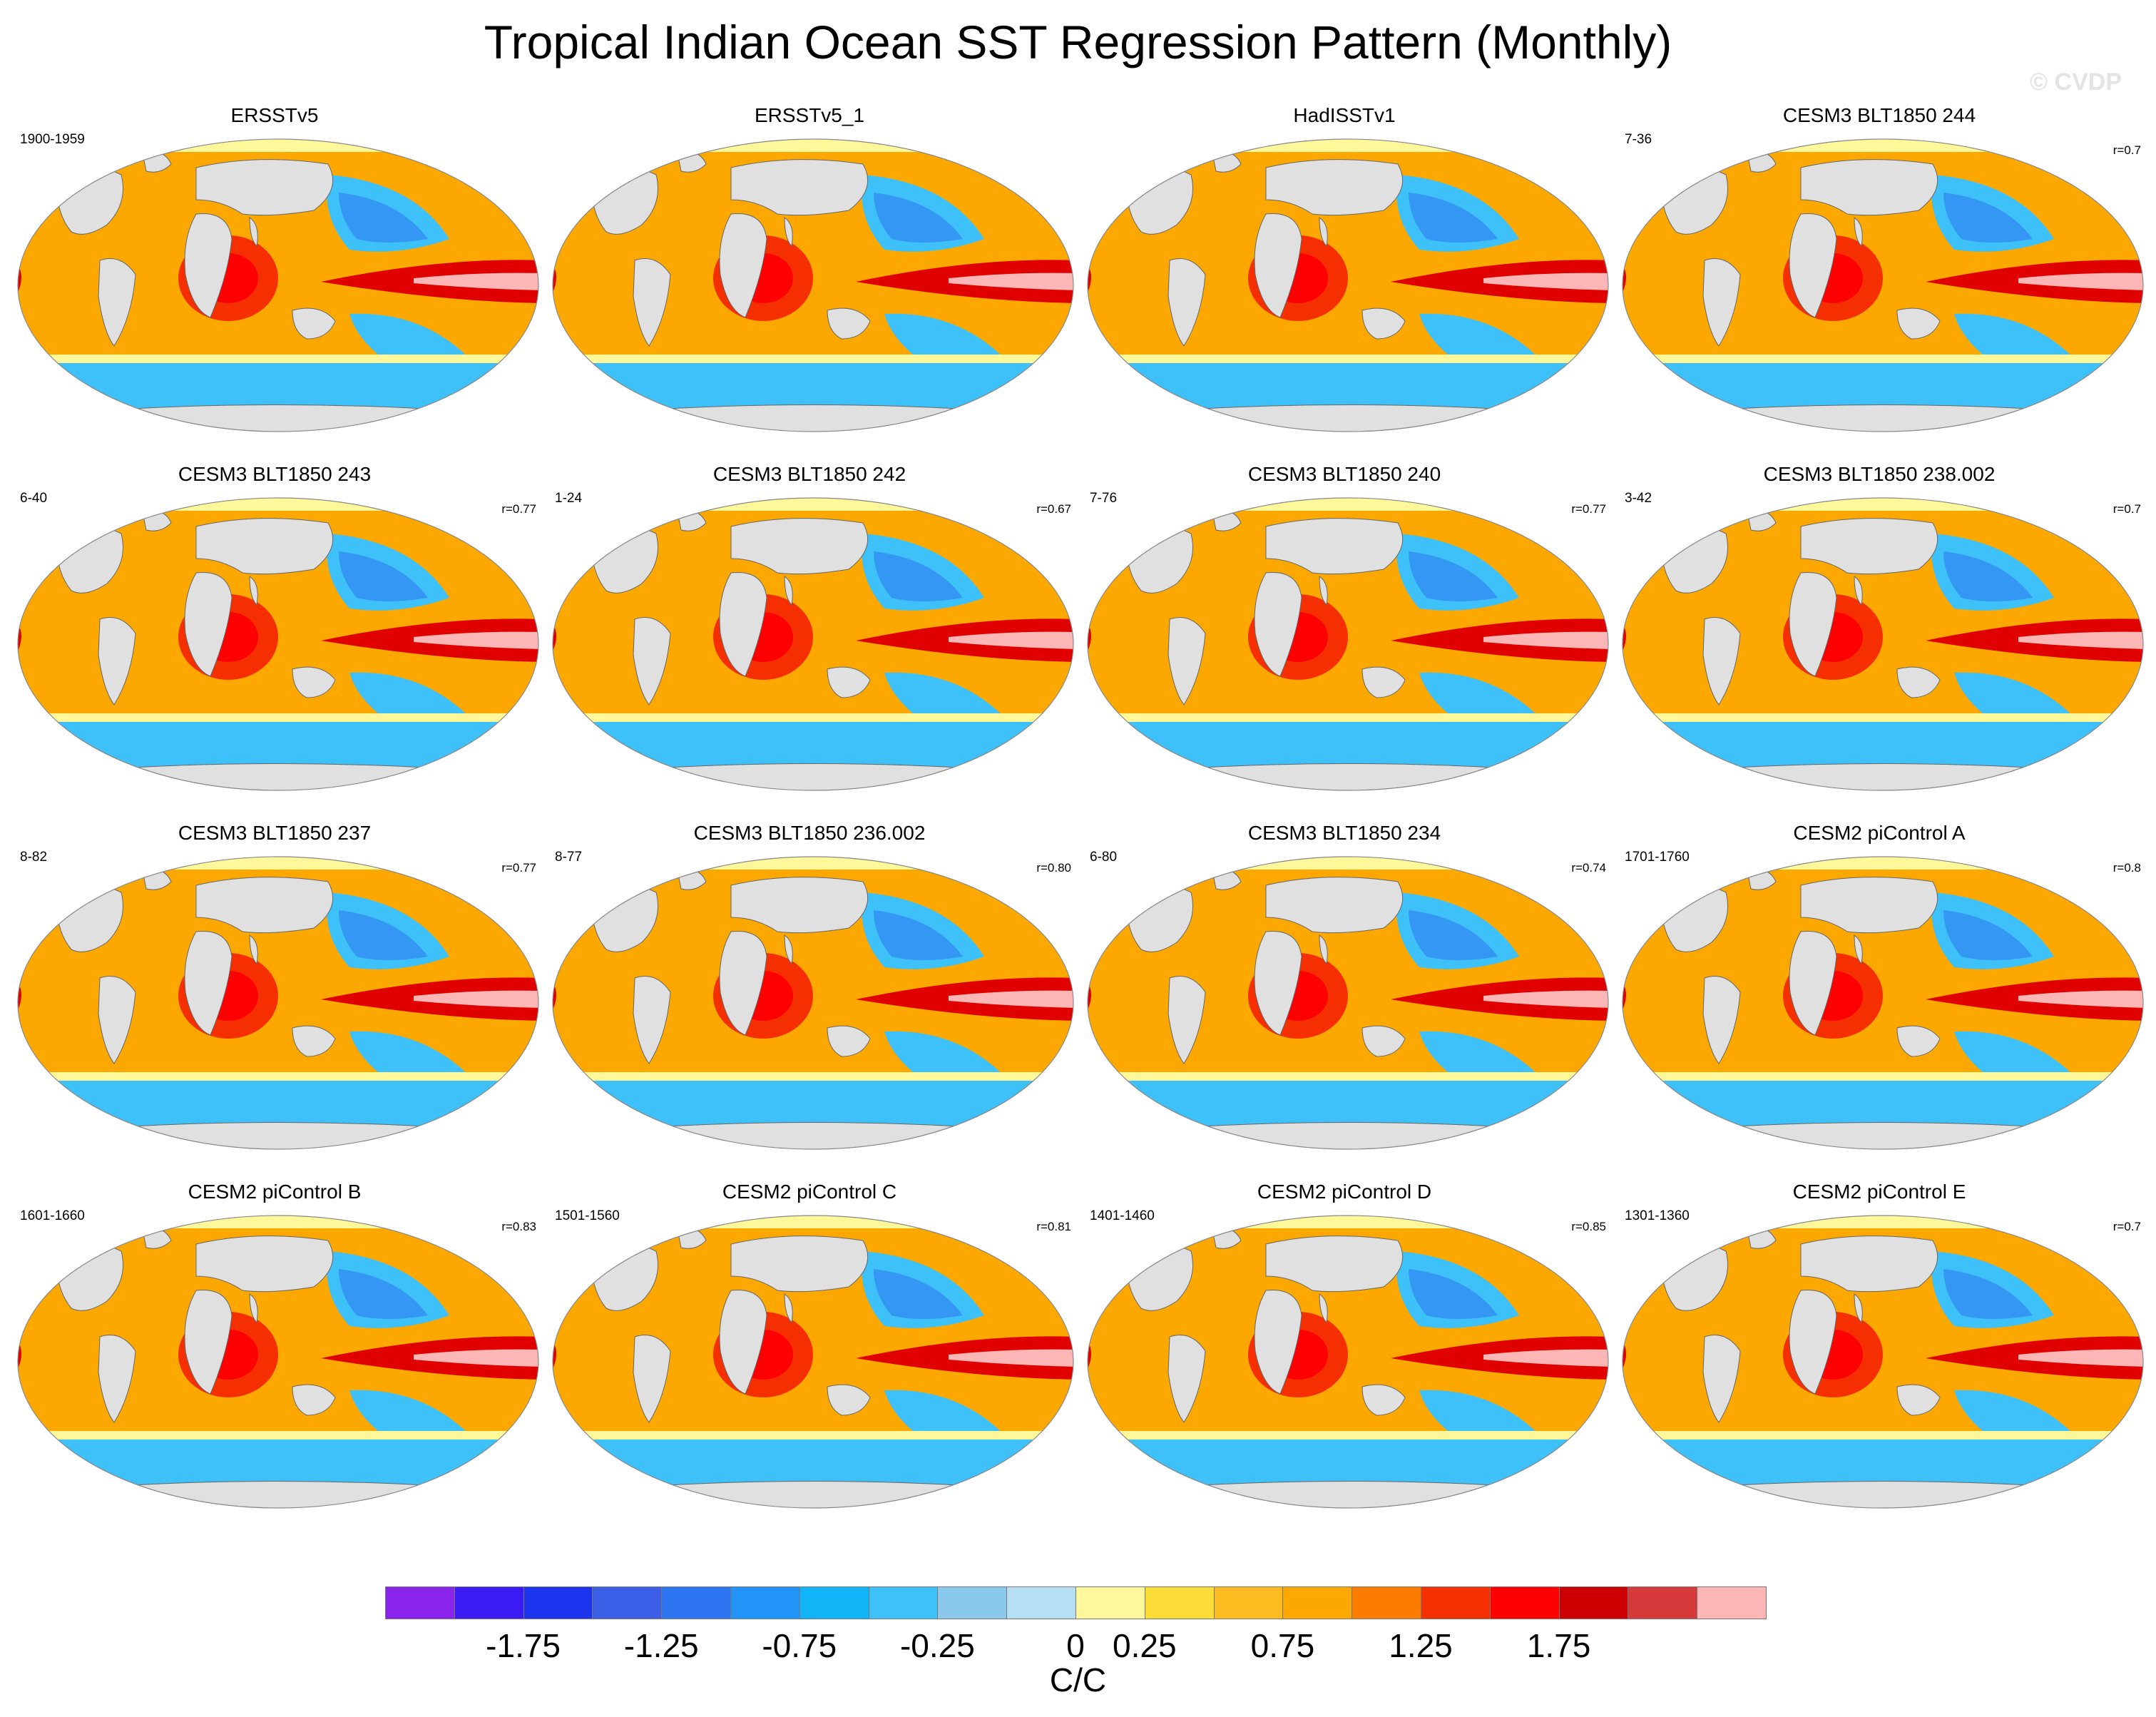 This screenshot has width=2156, height=1717. I want to click on panel-years: 6-40, so click(34, 498).